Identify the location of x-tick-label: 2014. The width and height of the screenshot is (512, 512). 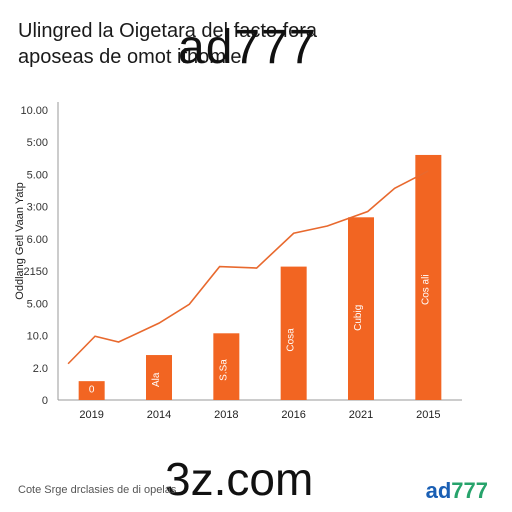
(159, 415).